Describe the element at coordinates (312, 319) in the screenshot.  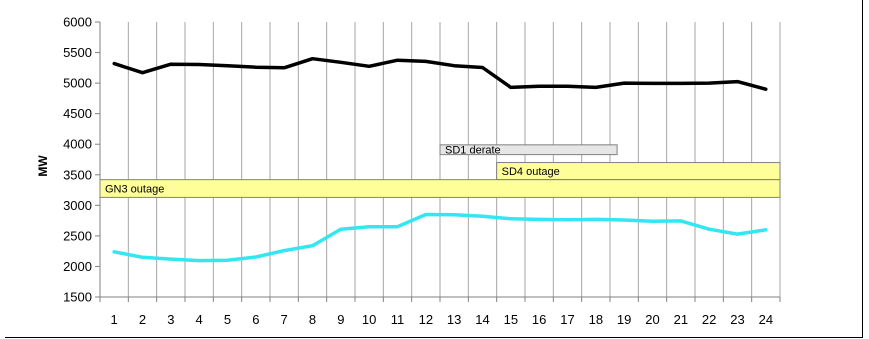
I see `x-tick-label: 8` at that location.